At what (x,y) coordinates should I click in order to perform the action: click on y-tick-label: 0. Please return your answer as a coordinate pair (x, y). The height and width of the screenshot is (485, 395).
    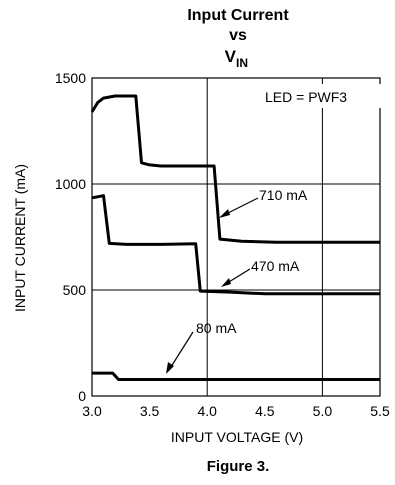
    Looking at the image, I should click on (82, 396).